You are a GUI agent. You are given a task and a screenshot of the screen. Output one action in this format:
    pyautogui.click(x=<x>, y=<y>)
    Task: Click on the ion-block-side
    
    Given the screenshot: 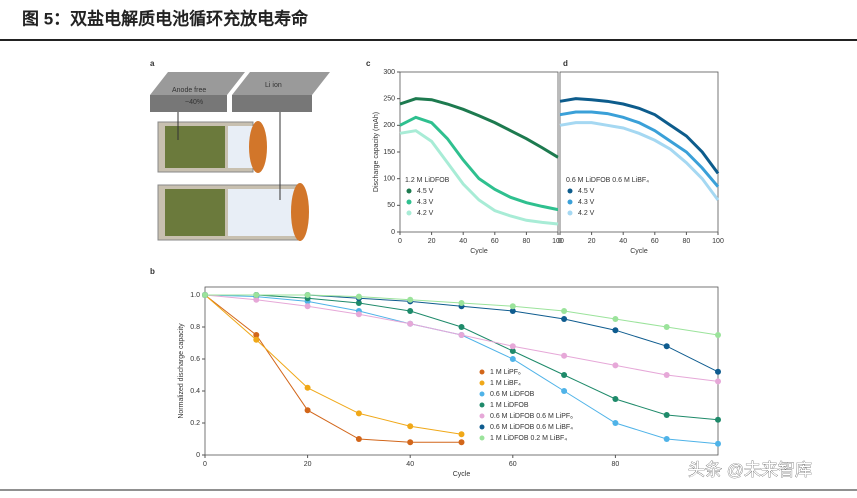 What is the action you would take?
    pyautogui.click(x=272, y=103)
    